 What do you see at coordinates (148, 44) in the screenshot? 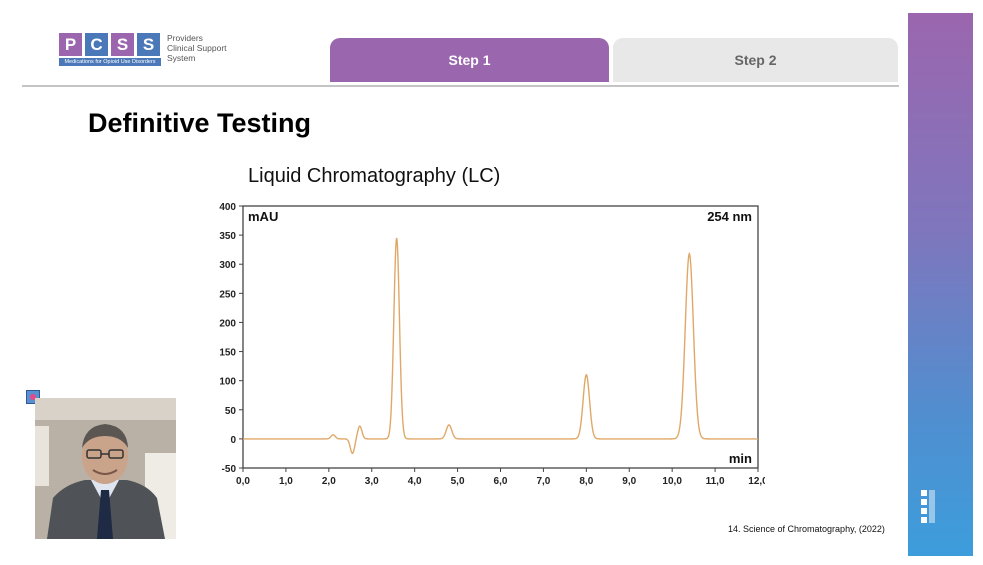
I see `logo-letter-s2: S` at bounding box center [148, 44].